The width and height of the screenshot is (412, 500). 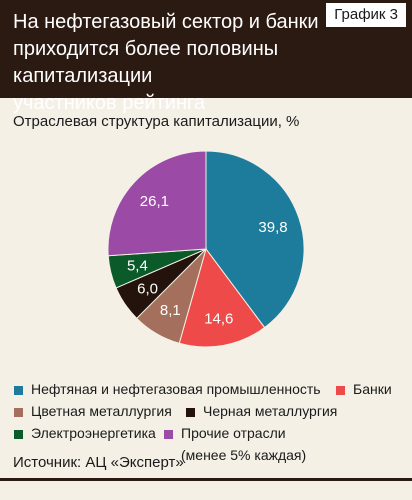 I want to click on legend-label: Нефтяная и нефтегазовая промышленность, so click(x=176, y=389).